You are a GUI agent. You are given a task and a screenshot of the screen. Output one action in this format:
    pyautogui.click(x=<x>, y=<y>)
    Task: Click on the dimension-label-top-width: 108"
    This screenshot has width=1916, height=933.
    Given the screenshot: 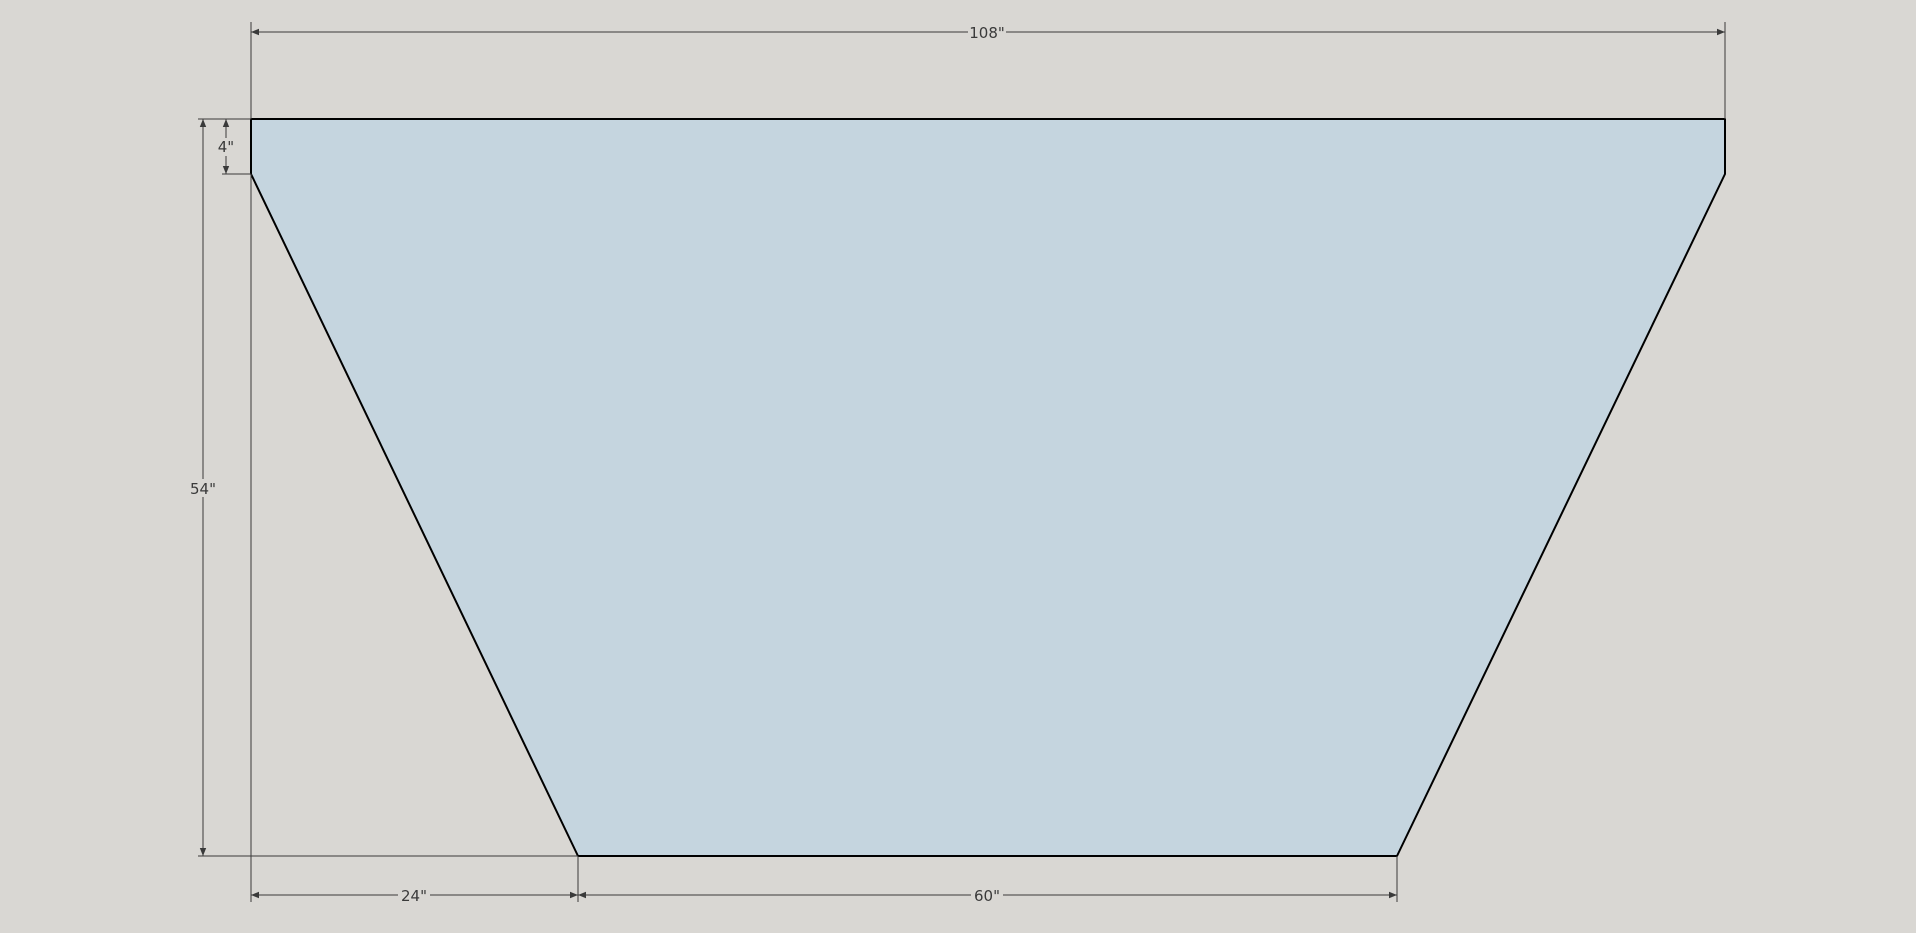 What is the action you would take?
    pyautogui.click(x=987, y=33)
    